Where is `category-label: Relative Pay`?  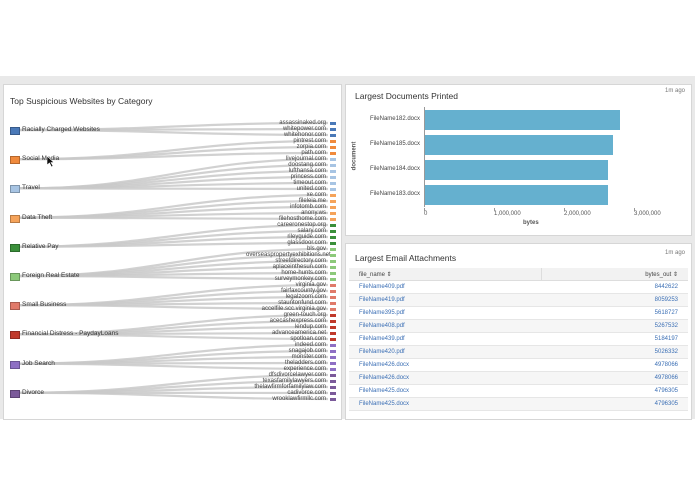
category-label: Relative Pay is located at coordinates (40, 246).